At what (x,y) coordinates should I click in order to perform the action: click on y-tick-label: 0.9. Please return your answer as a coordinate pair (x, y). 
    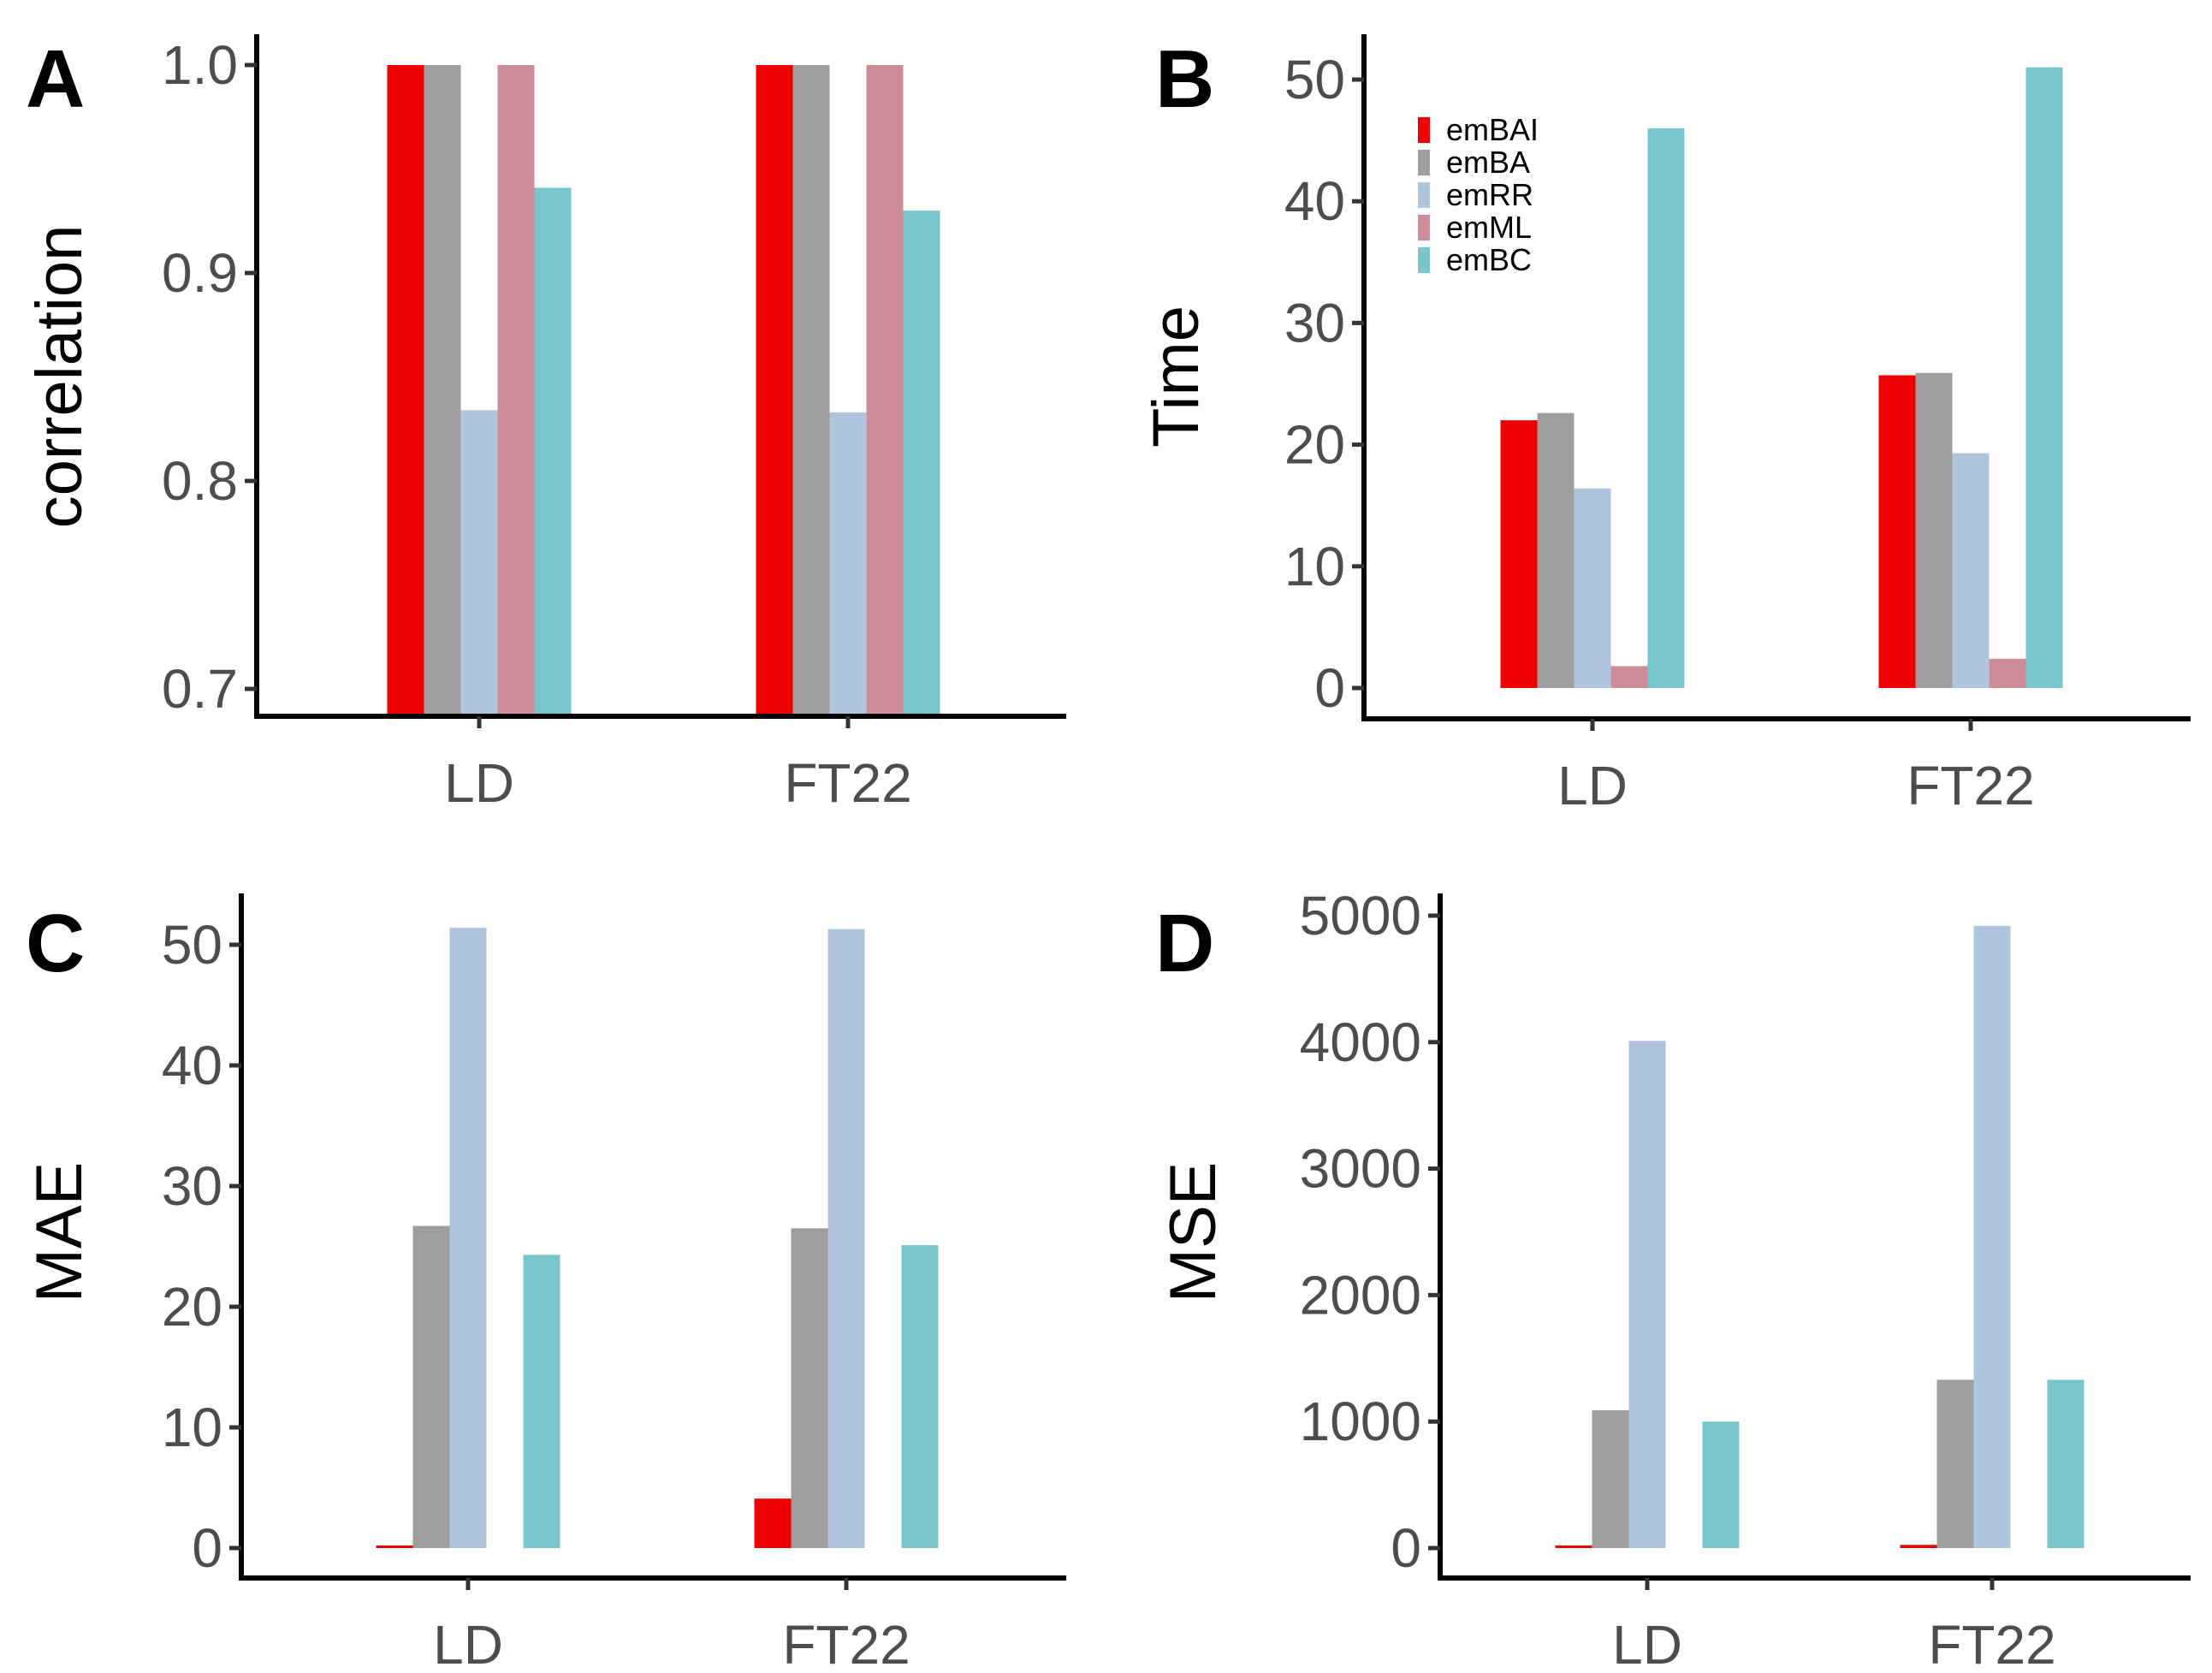
    Looking at the image, I should click on (200, 273).